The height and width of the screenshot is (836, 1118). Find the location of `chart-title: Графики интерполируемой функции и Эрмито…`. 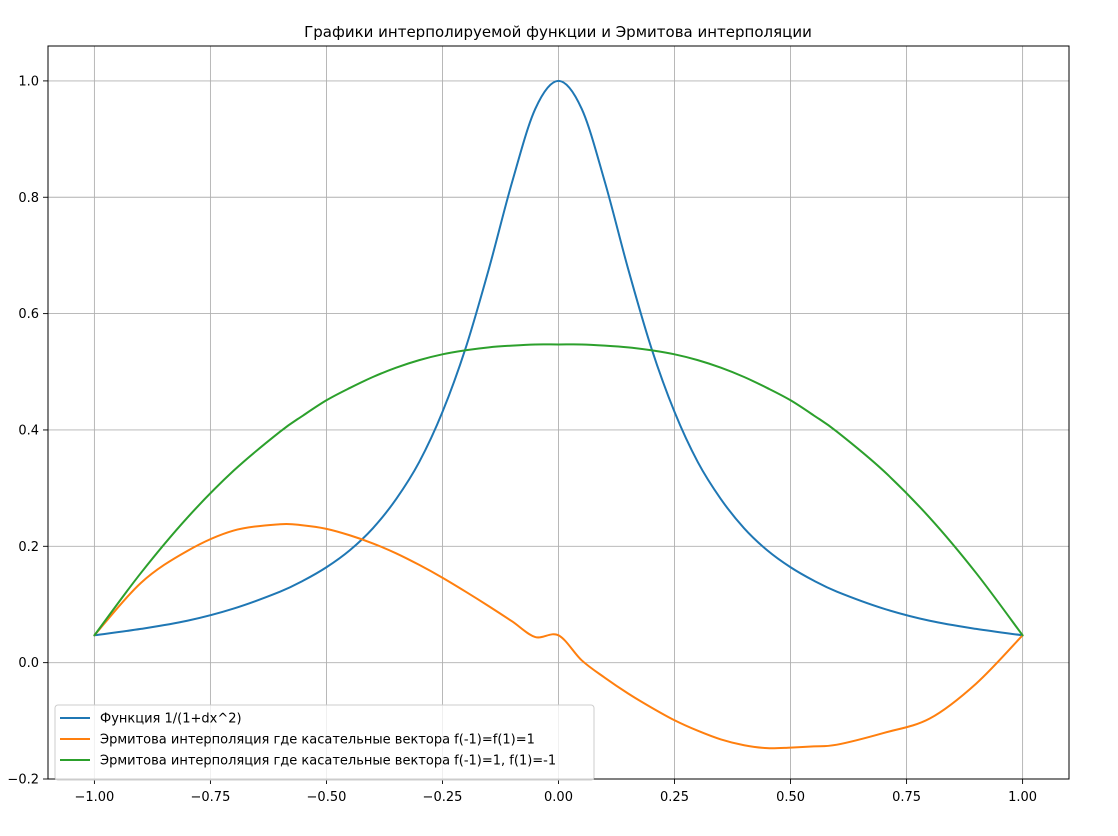

chart-title: Графики интерполируемой функции и Эрмито… is located at coordinates (558, 32).